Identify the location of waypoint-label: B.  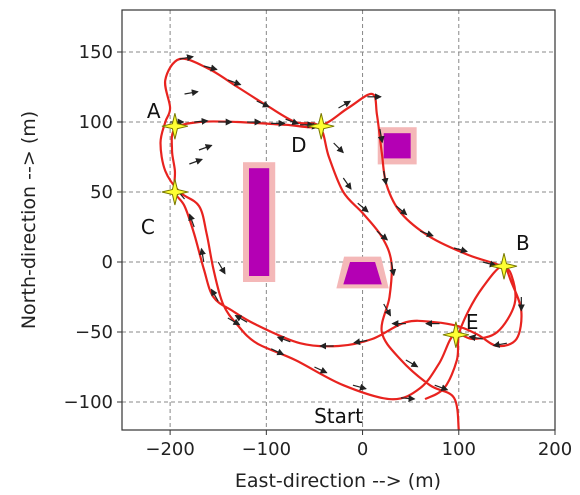
(523, 243).